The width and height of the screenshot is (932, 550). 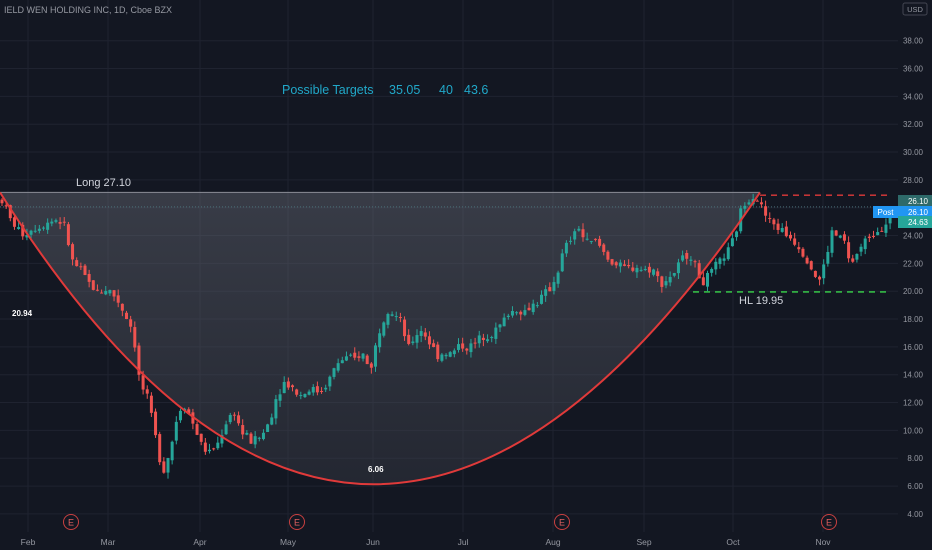 I want to click on price-axis, so click(x=915, y=275).